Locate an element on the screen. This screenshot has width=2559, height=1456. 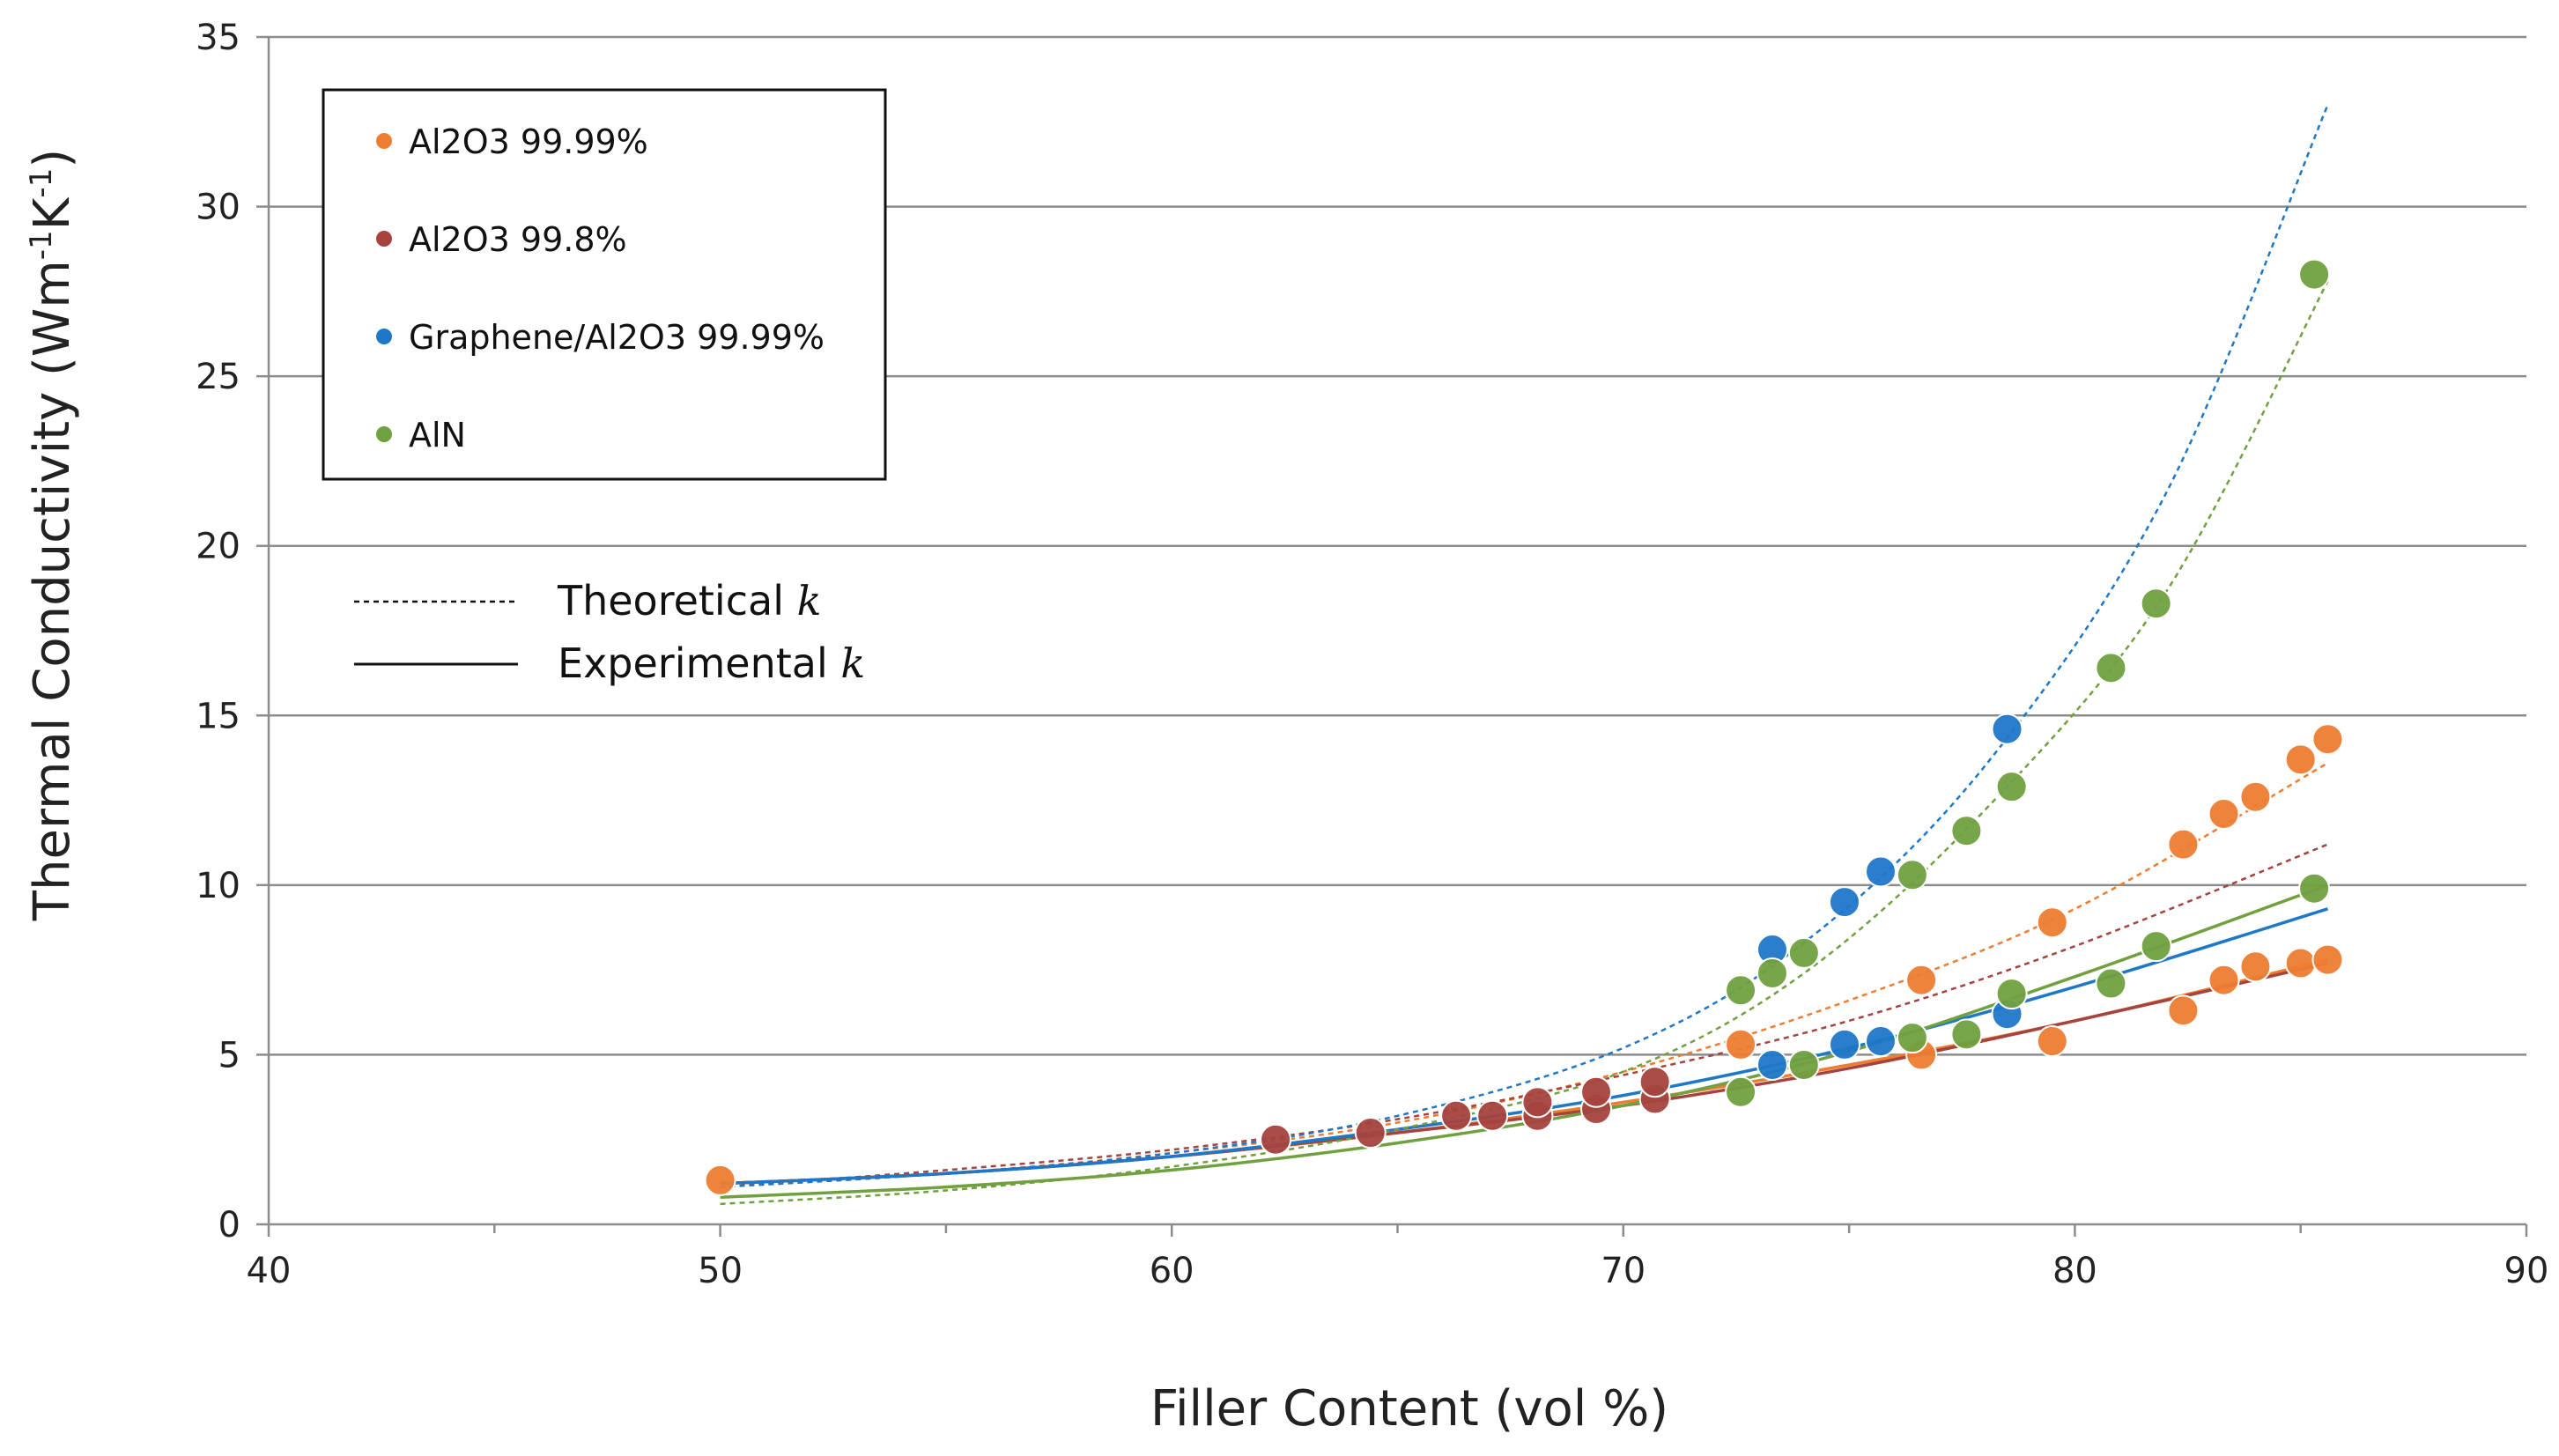
theoretical-label: Theoretical k is located at coordinates (689, 601).